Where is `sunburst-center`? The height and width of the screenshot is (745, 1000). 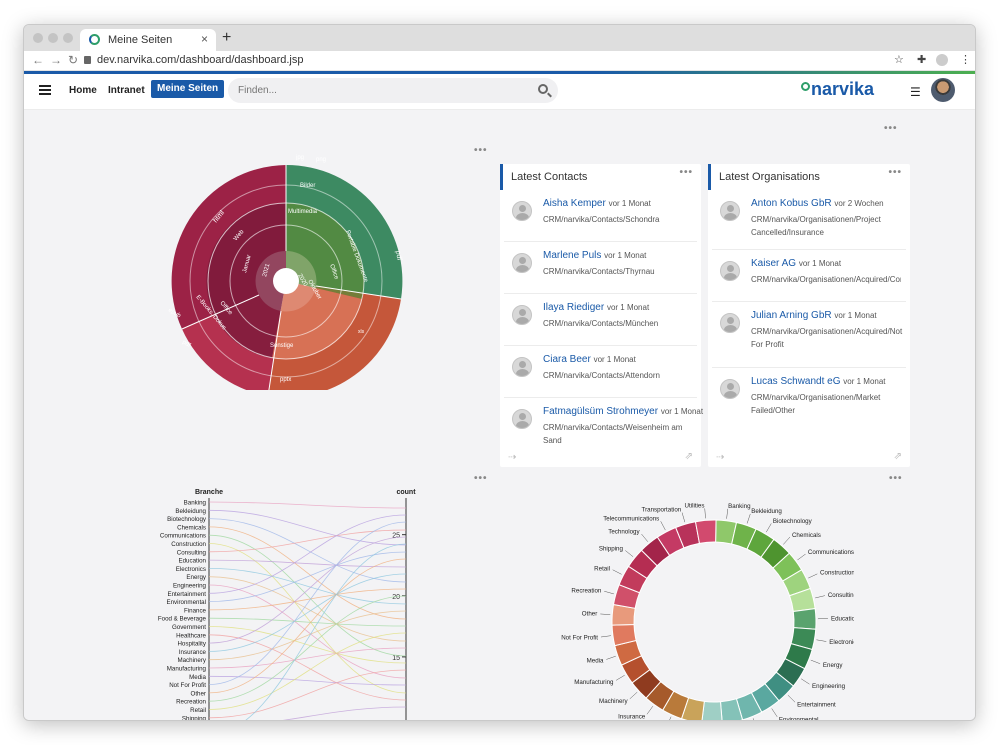 sunburst-center is located at coordinates (286, 281).